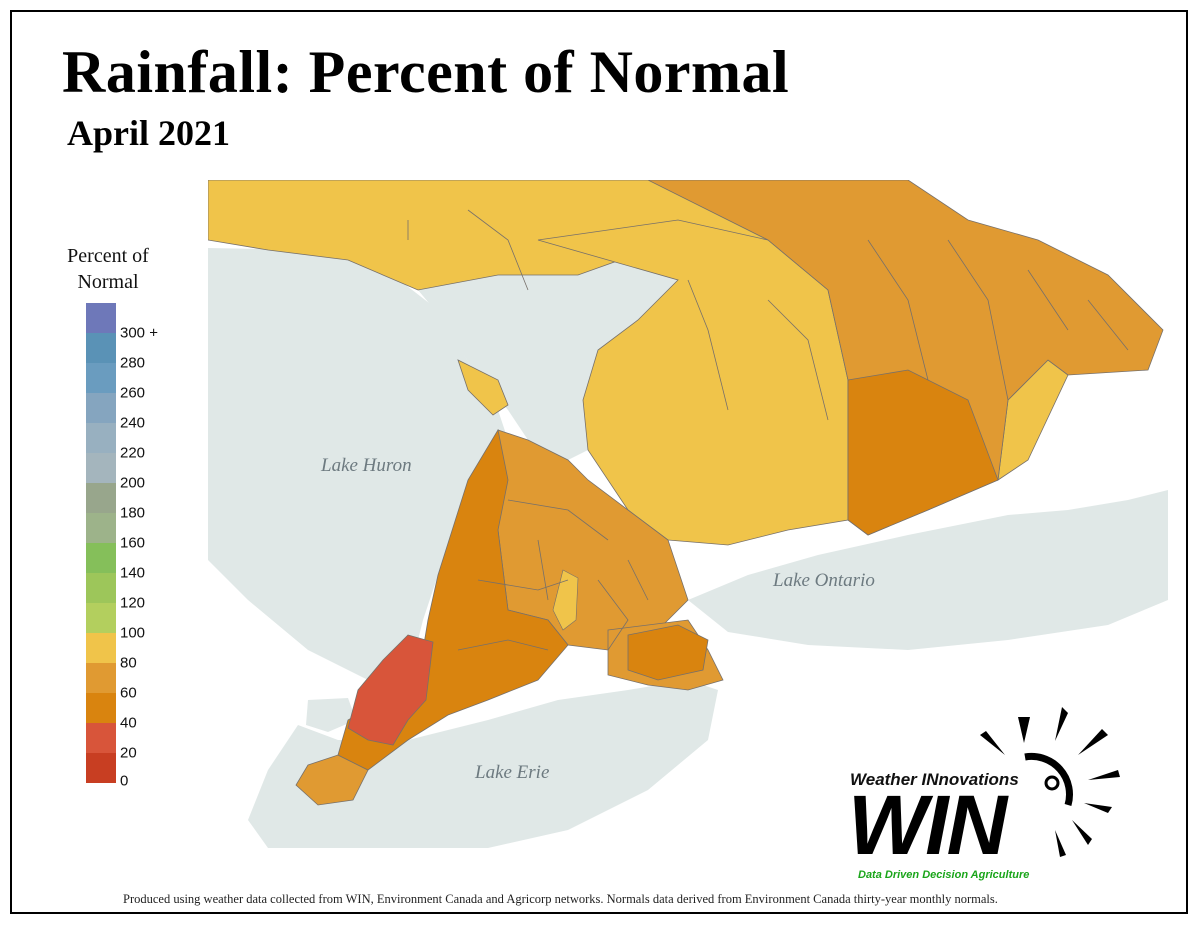  What do you see at coordinates (133, 453) in the screenshot?
I see `legend-label: 220` at bounding box center [133, 453].